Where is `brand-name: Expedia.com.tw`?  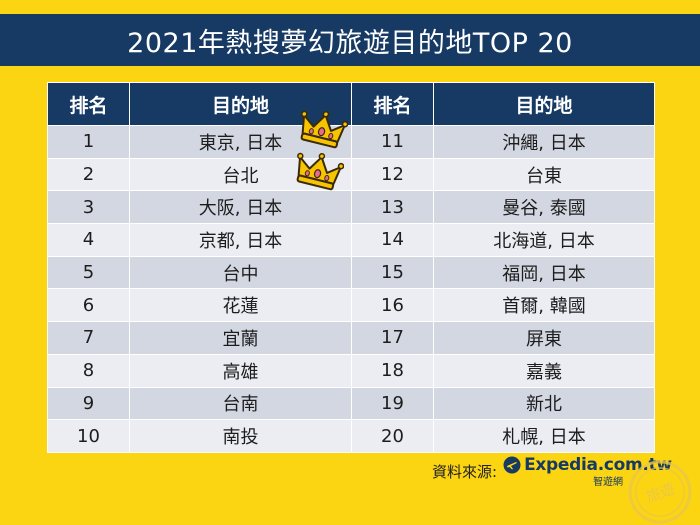 brand-name: Expedia.com.tw is located at coordinates (598, 465).